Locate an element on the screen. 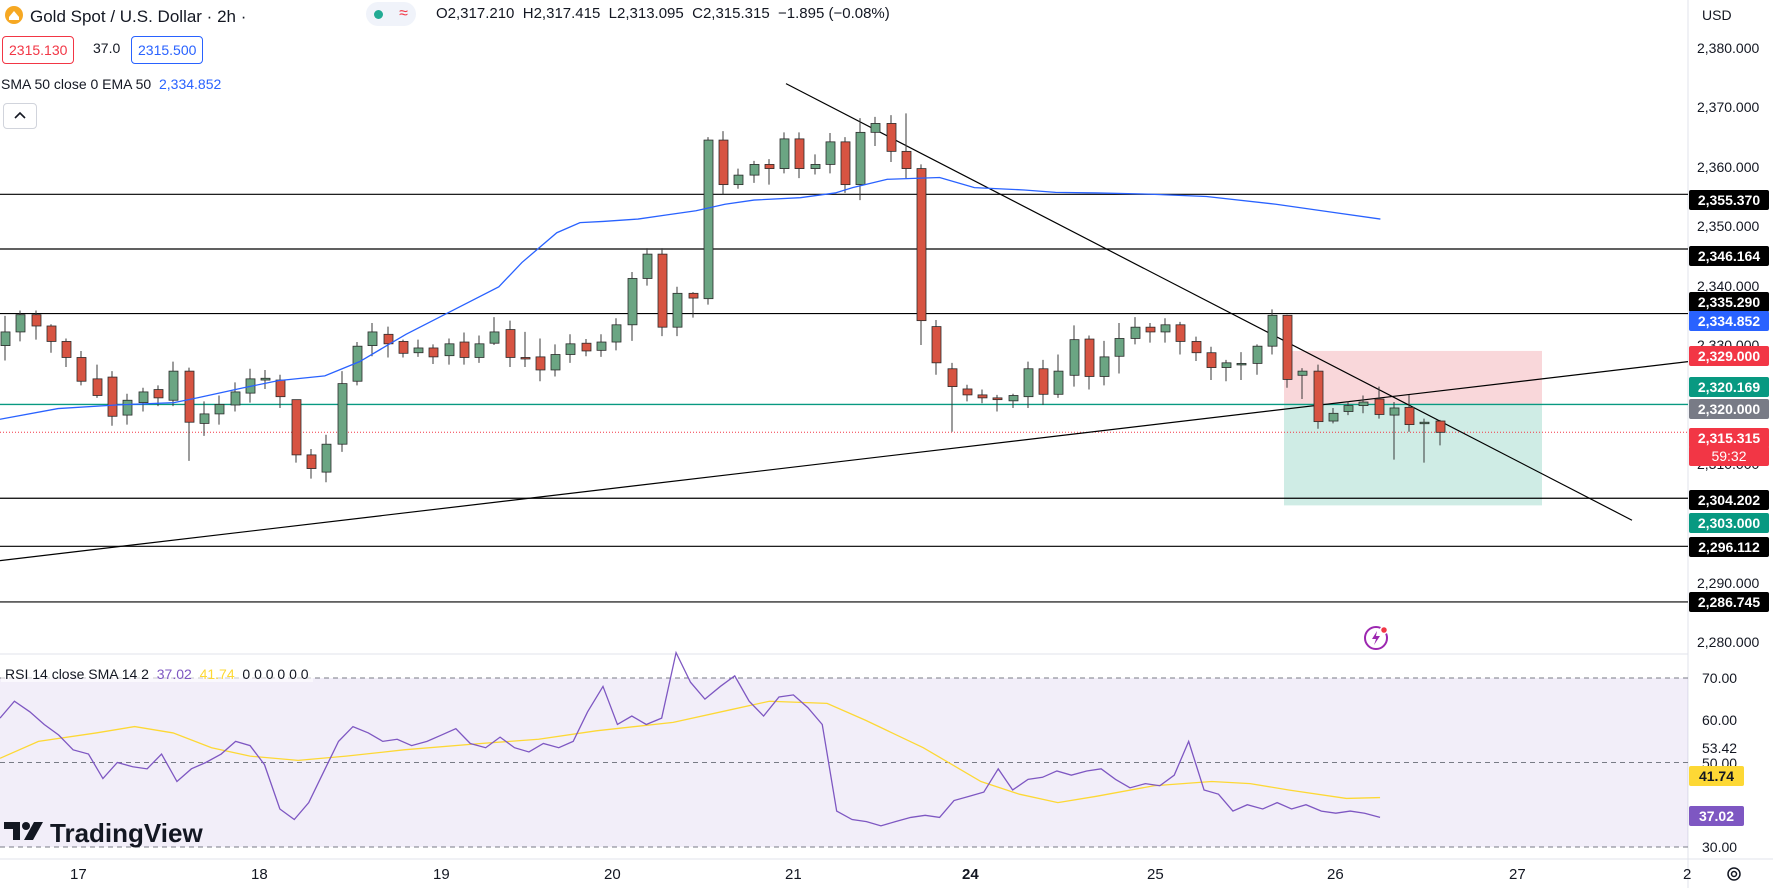 Image resolution: width=1773 pixels, height=889 pixels. chevron-up-icon is located at coordinates (20, 116).